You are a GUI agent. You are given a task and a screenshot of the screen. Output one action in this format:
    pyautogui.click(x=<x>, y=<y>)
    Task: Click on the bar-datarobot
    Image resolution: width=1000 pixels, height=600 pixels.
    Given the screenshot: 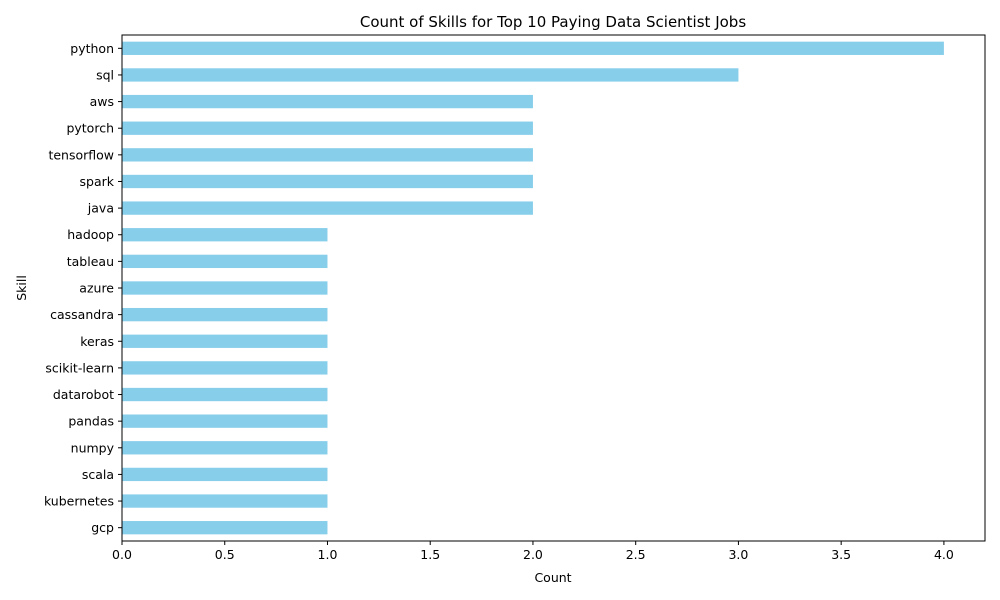 What is the action you would take?
    pyautogui.click(x=225, y=394)
    